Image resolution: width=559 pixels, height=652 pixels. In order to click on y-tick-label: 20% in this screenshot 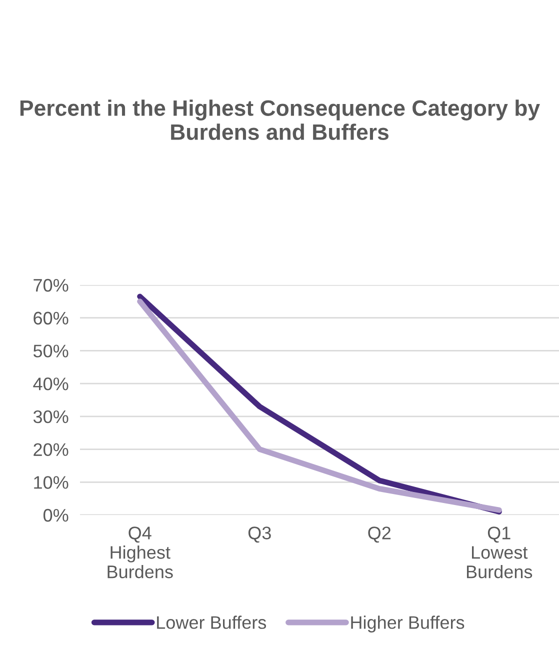, I will do `click(51, 449)`.